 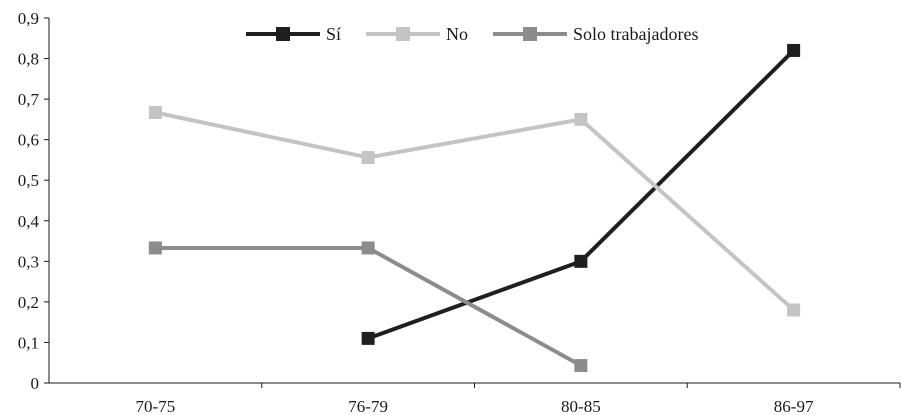 I want to click on y-tick-label: 0,3, so click(x=28, y=261).